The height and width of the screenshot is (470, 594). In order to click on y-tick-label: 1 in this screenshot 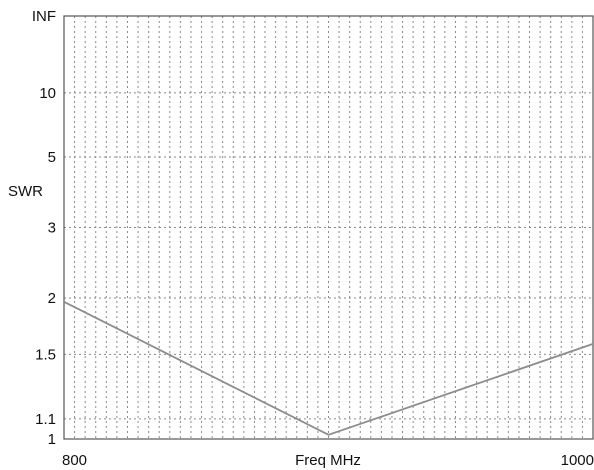, I will do `click(52, 439)`.